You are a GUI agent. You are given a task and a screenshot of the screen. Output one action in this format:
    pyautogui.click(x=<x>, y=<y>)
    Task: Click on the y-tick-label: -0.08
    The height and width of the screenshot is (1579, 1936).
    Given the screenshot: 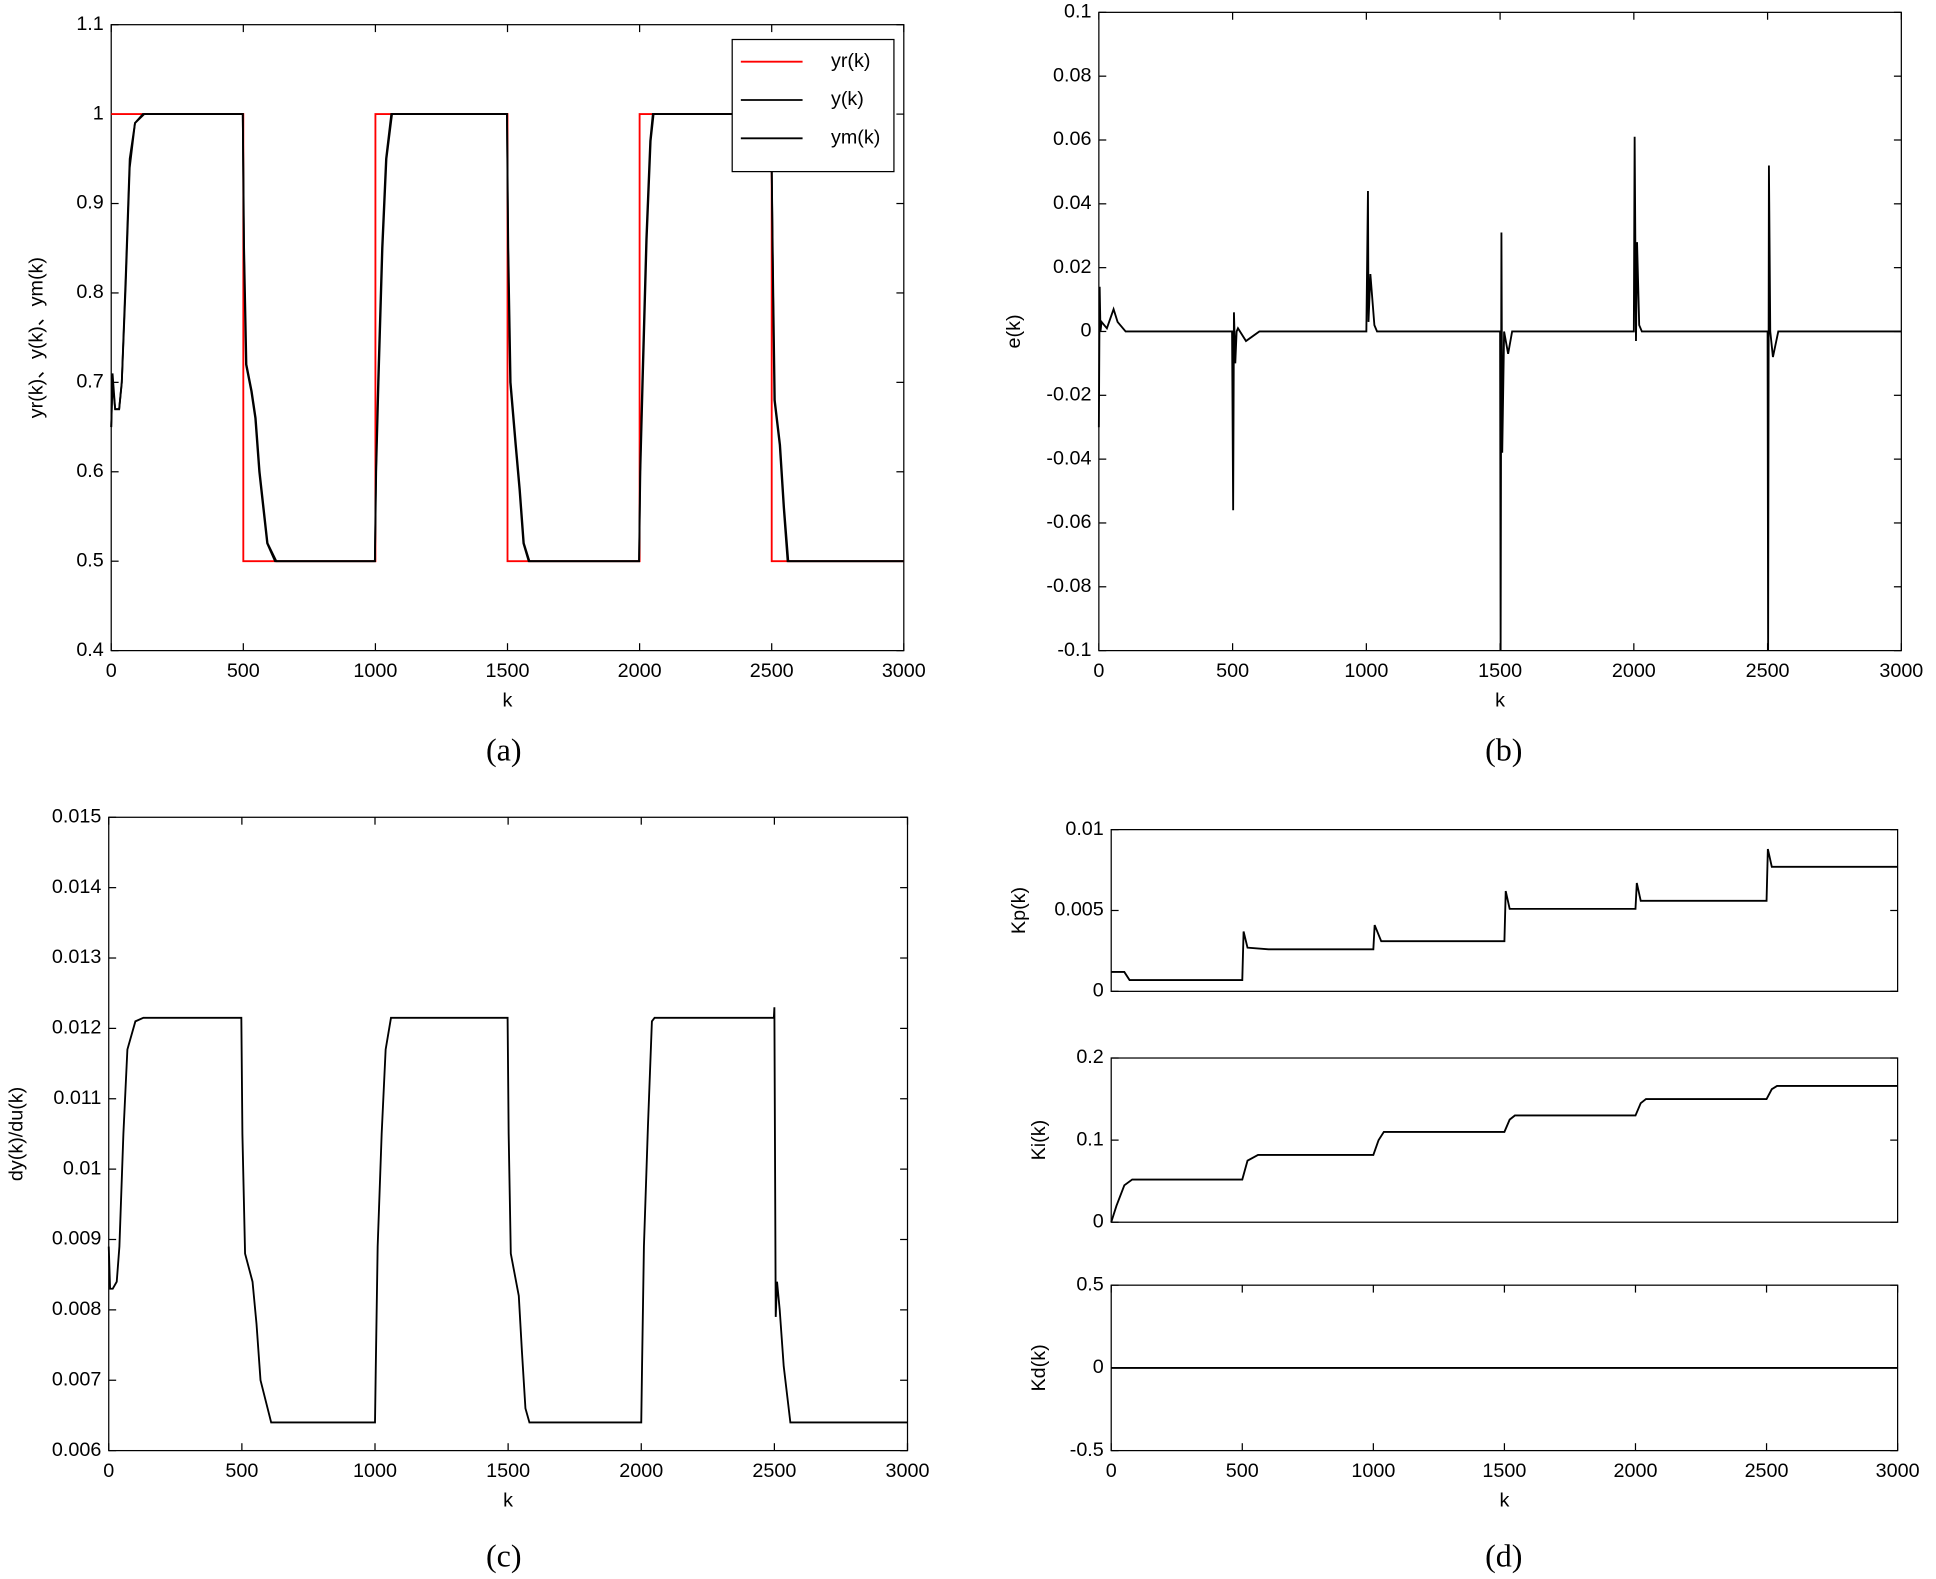 What is the action you would take?
    pyautogui.click(x=1068, y=586)
    